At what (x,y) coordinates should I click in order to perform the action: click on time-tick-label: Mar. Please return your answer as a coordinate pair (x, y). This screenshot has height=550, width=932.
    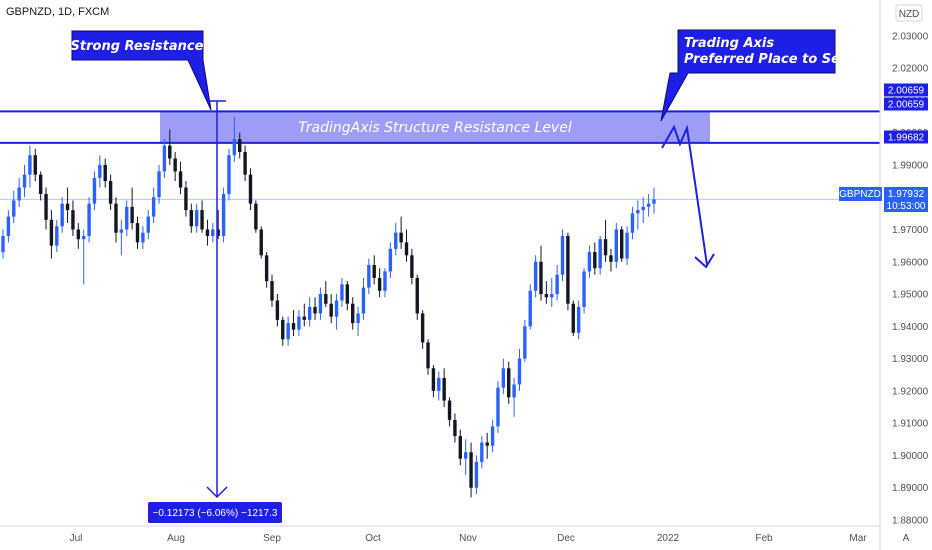
    Looking at the image, I should click on (858, 538).